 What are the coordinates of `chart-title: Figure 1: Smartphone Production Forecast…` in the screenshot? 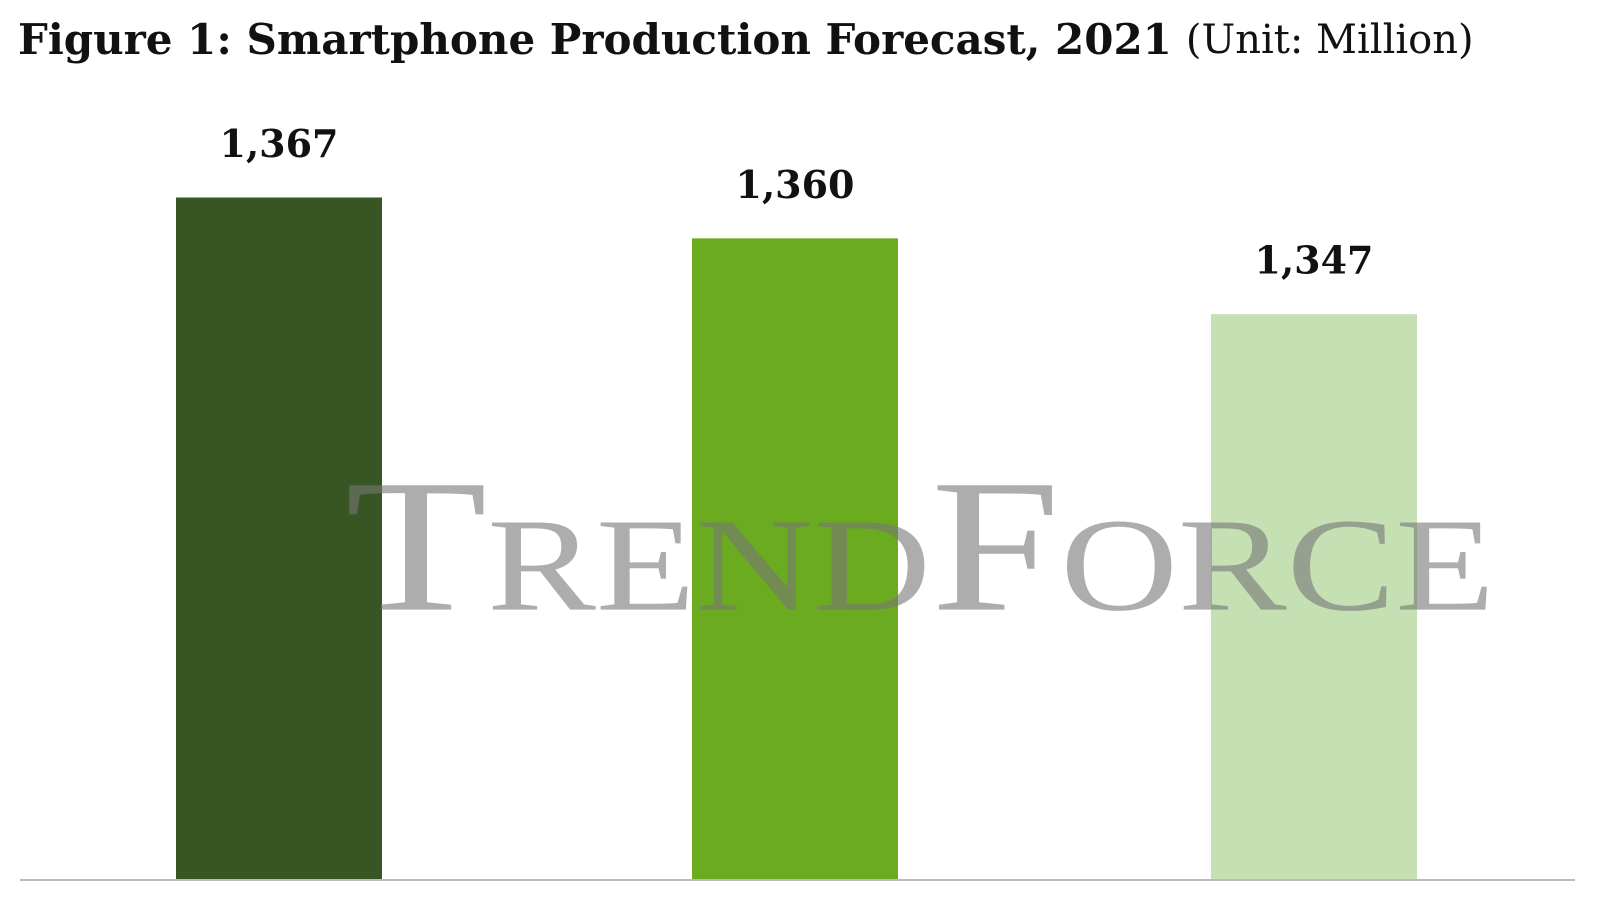 It's located at (746, 39).